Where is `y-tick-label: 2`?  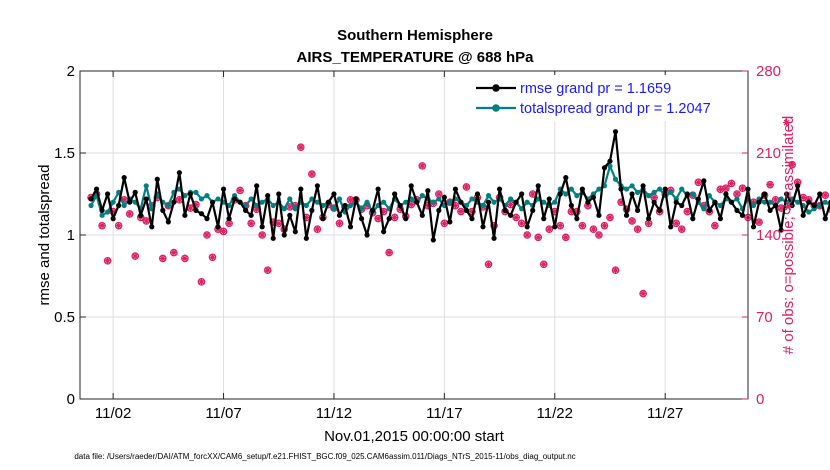
y-tick-label: 2 is located at coordinates (71, 71).